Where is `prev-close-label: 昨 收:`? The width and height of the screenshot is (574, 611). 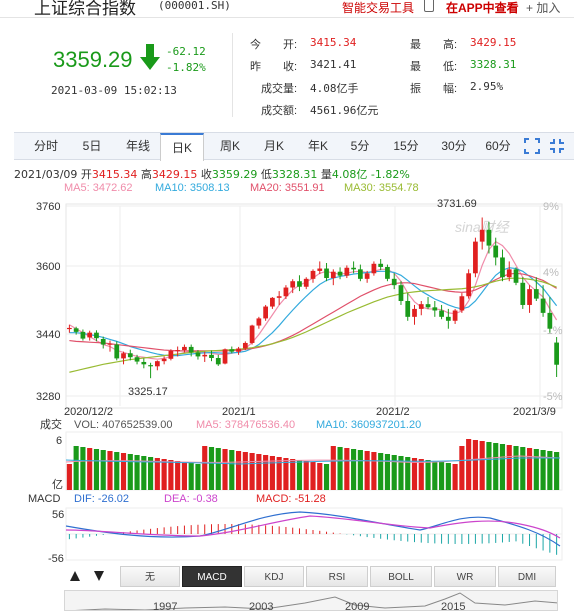 prev-close-label: 昨 收: is located at coordinates (274, 67).